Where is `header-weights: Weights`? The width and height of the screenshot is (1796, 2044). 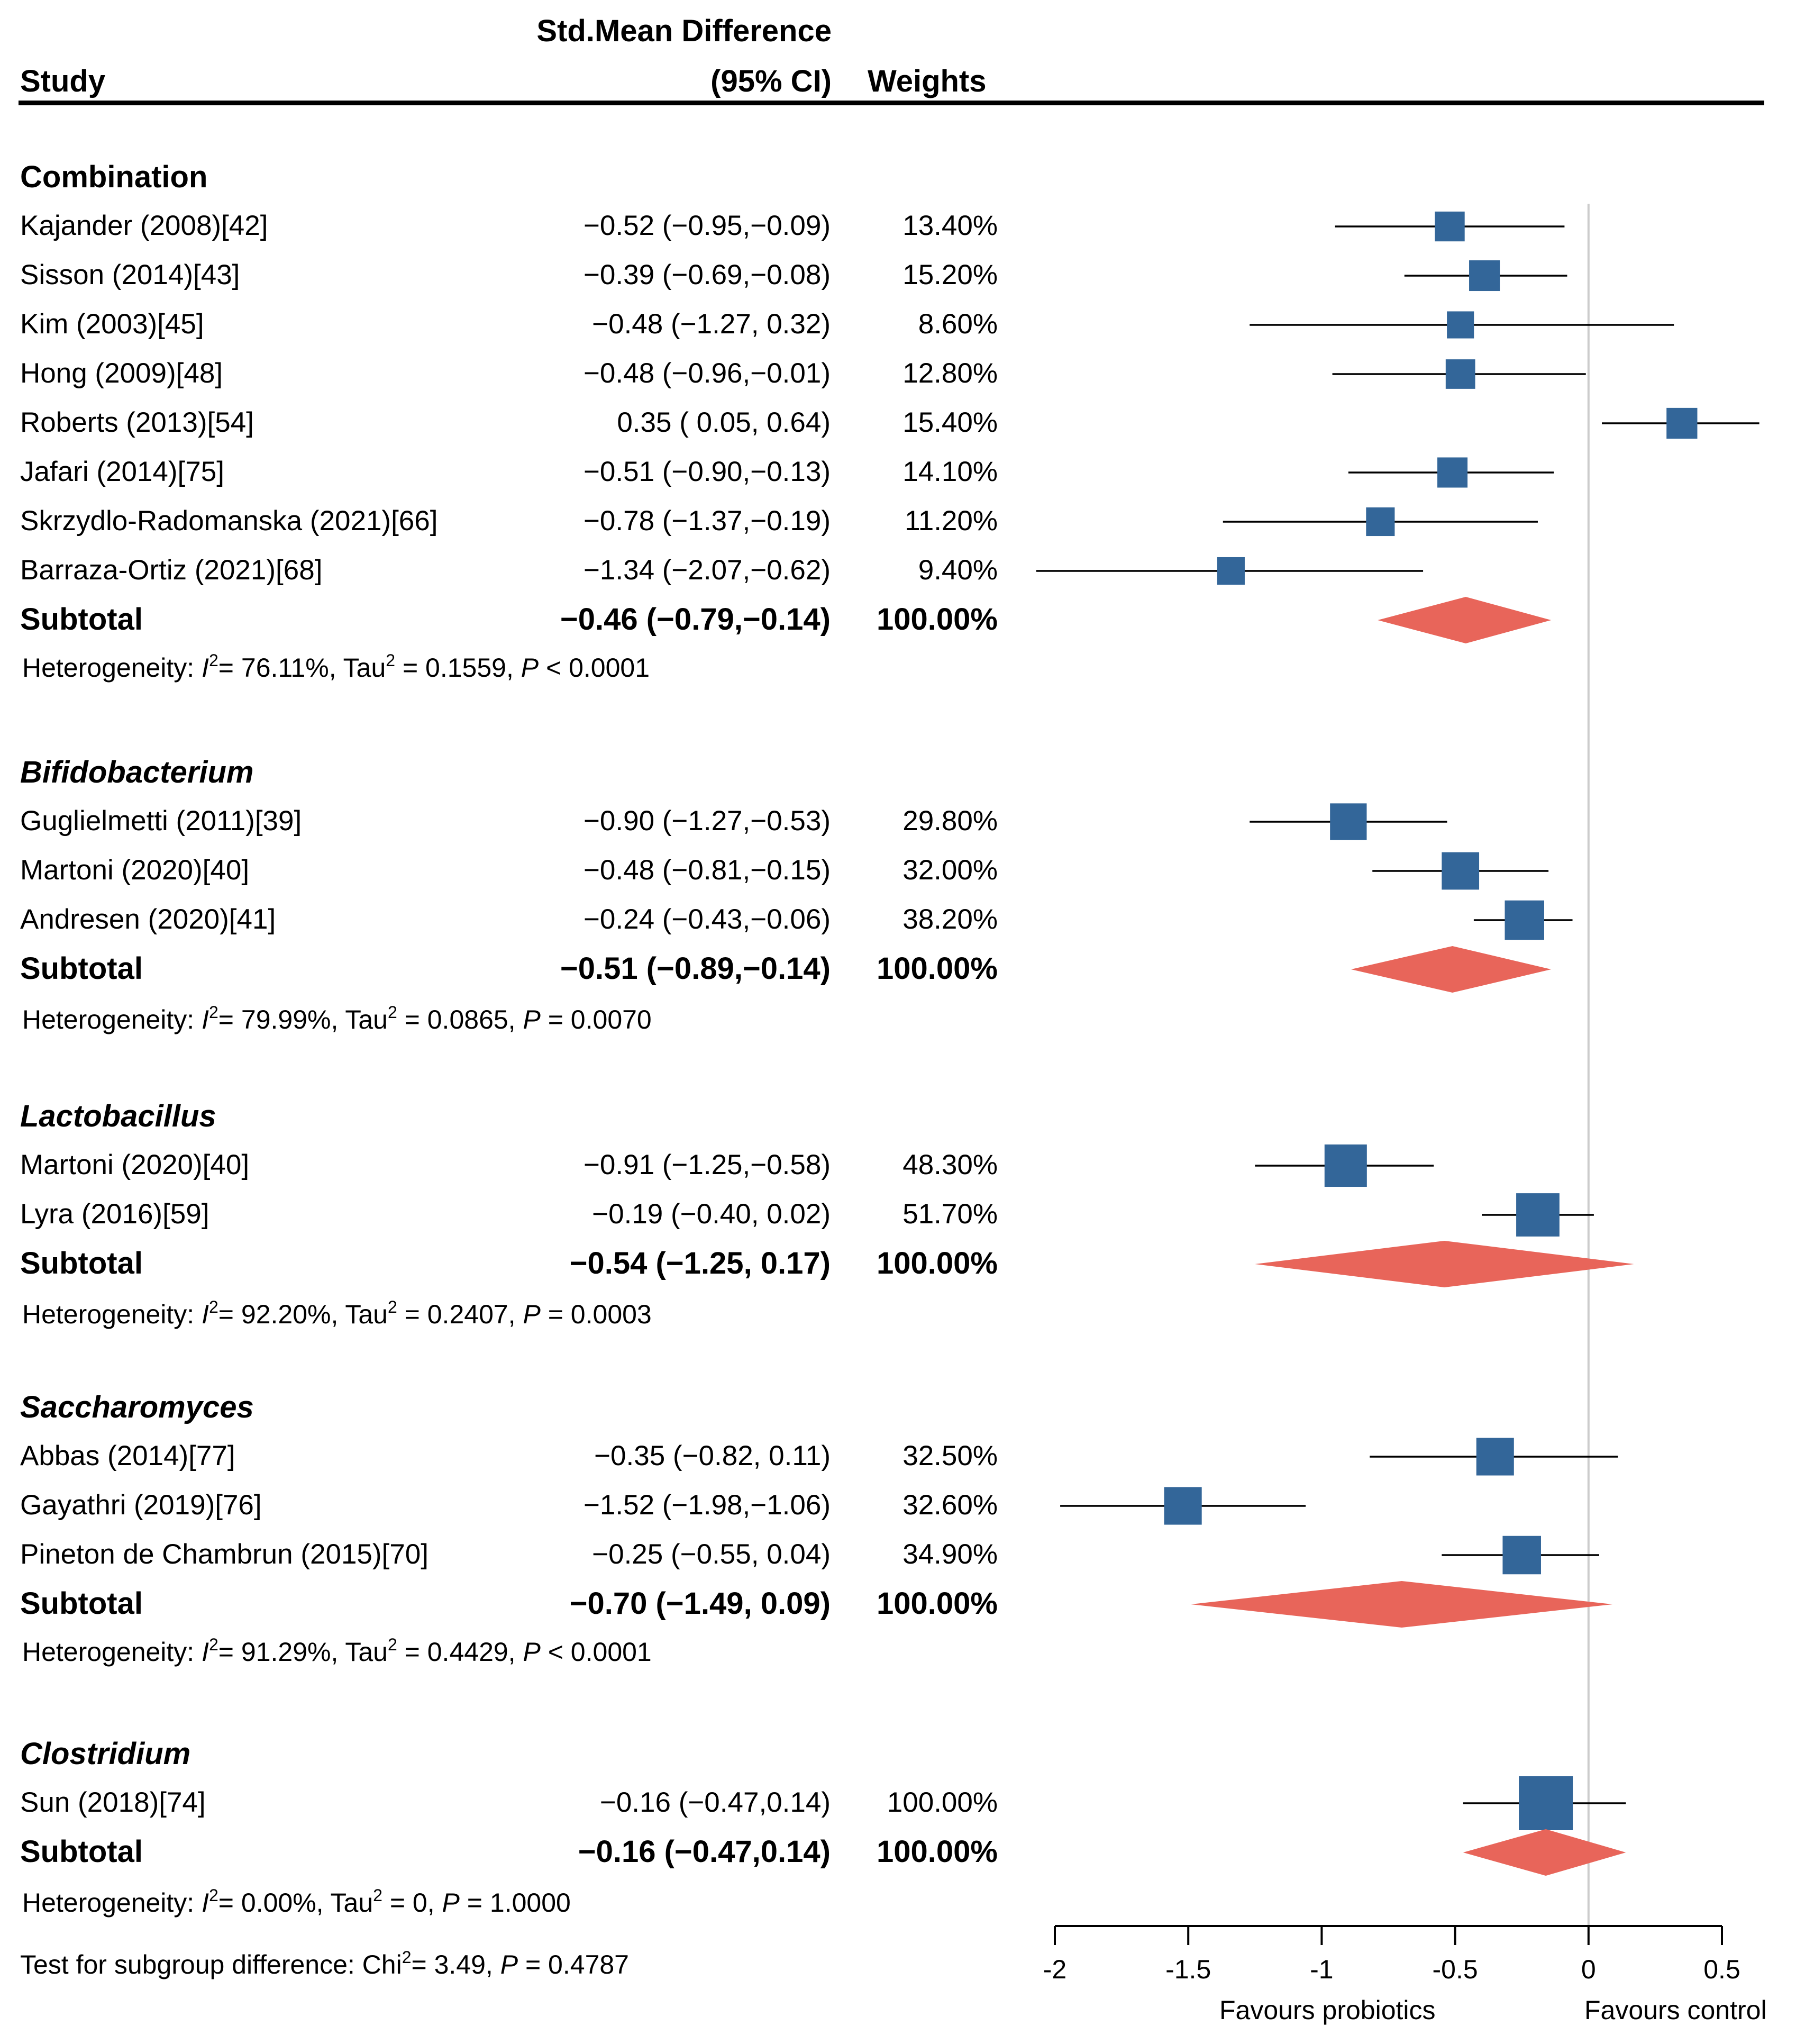 header-weights: Weights is located at coordinates (927, 81).